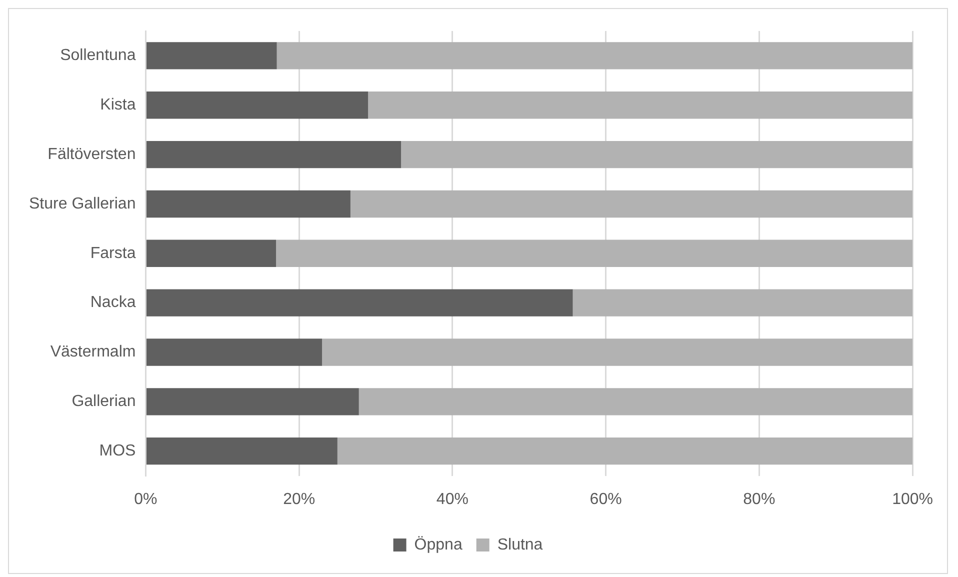 The width and height of the screenshot is (958, 577). Describe the element at coordinates (759, 499) in the screenshot. I see `x-tick-label: 80%` at that location.